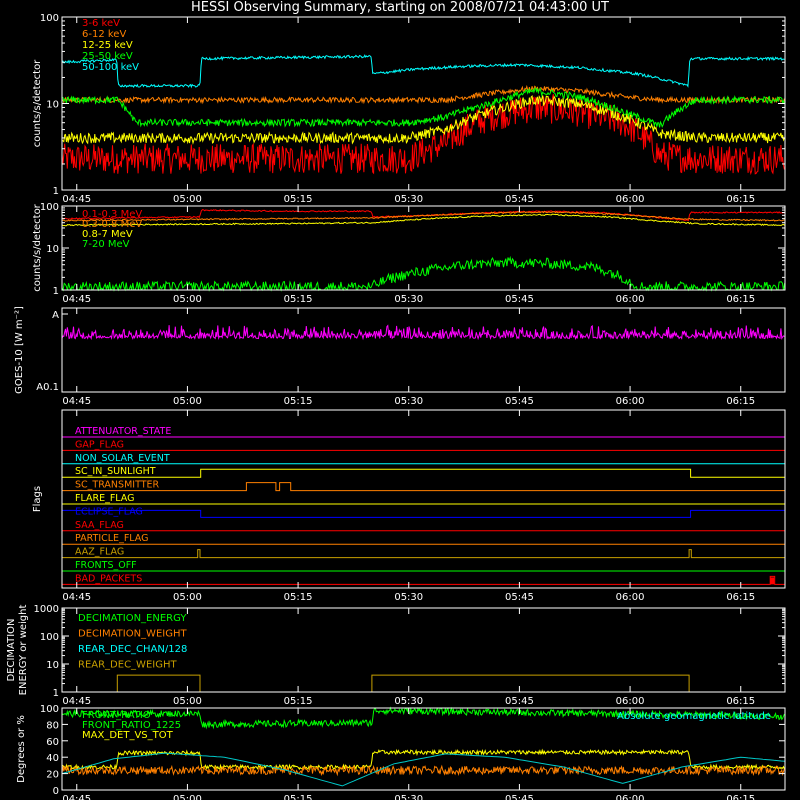 This screenshot has height=800, width=800. Describe the element at coordinates (52, 775) in the screenshot. I see `y-tick-label: 20` at that location.